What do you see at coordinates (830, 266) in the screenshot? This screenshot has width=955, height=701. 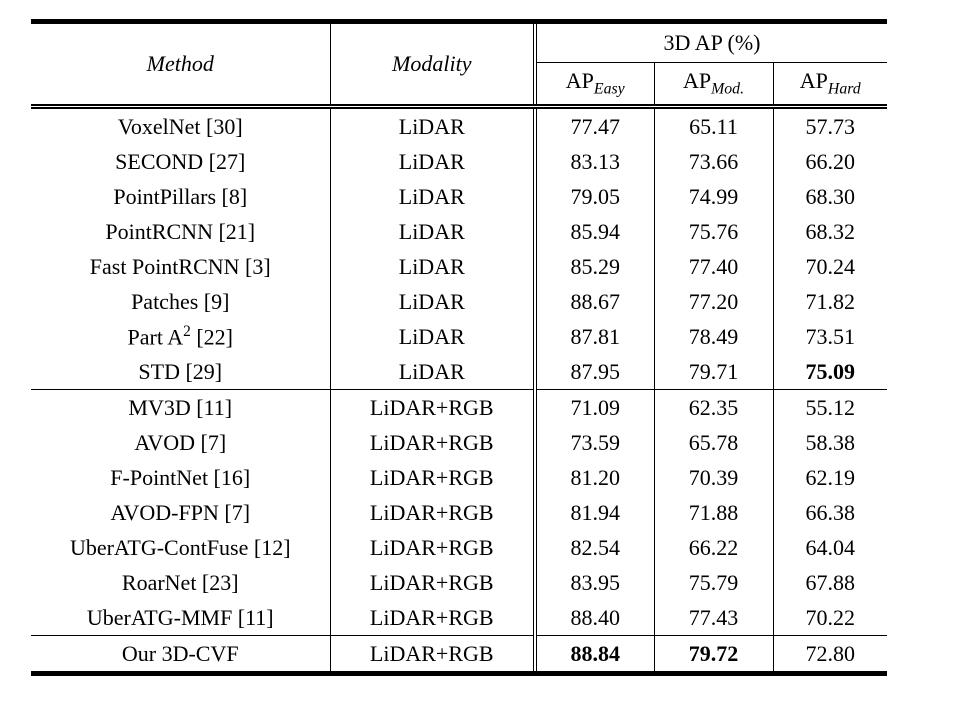 I see `ap-hard-cell: 70.24` at bounding box center [830, 266].